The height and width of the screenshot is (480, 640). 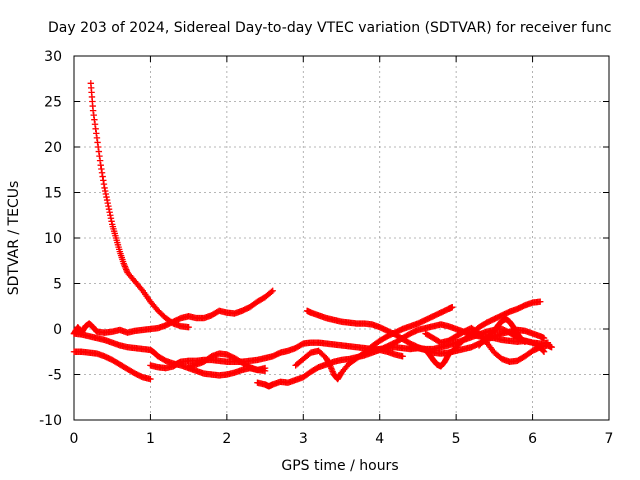 I want to click on x-axis-title: GPS time / hours, so click(x=339, y=466).